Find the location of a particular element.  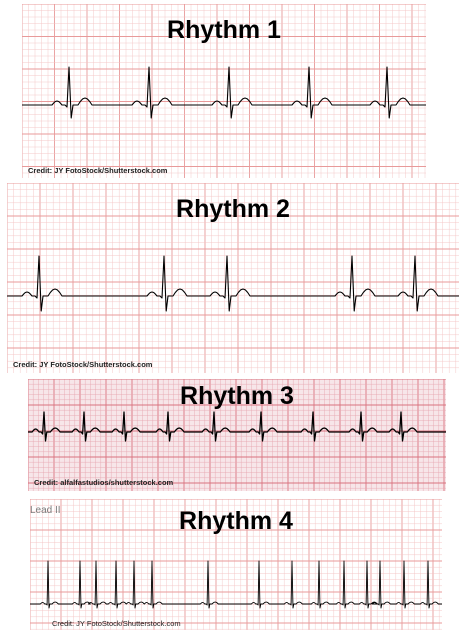

rhythm-4-credit: Credit: JY FotoStock/Shutterstock.com is located at coordinates (116, 623).